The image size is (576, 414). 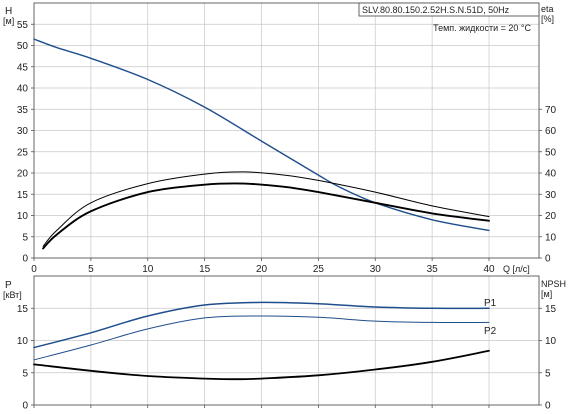 I want to click on efficiency-axis-label: eta, so click(x=547, y=9).